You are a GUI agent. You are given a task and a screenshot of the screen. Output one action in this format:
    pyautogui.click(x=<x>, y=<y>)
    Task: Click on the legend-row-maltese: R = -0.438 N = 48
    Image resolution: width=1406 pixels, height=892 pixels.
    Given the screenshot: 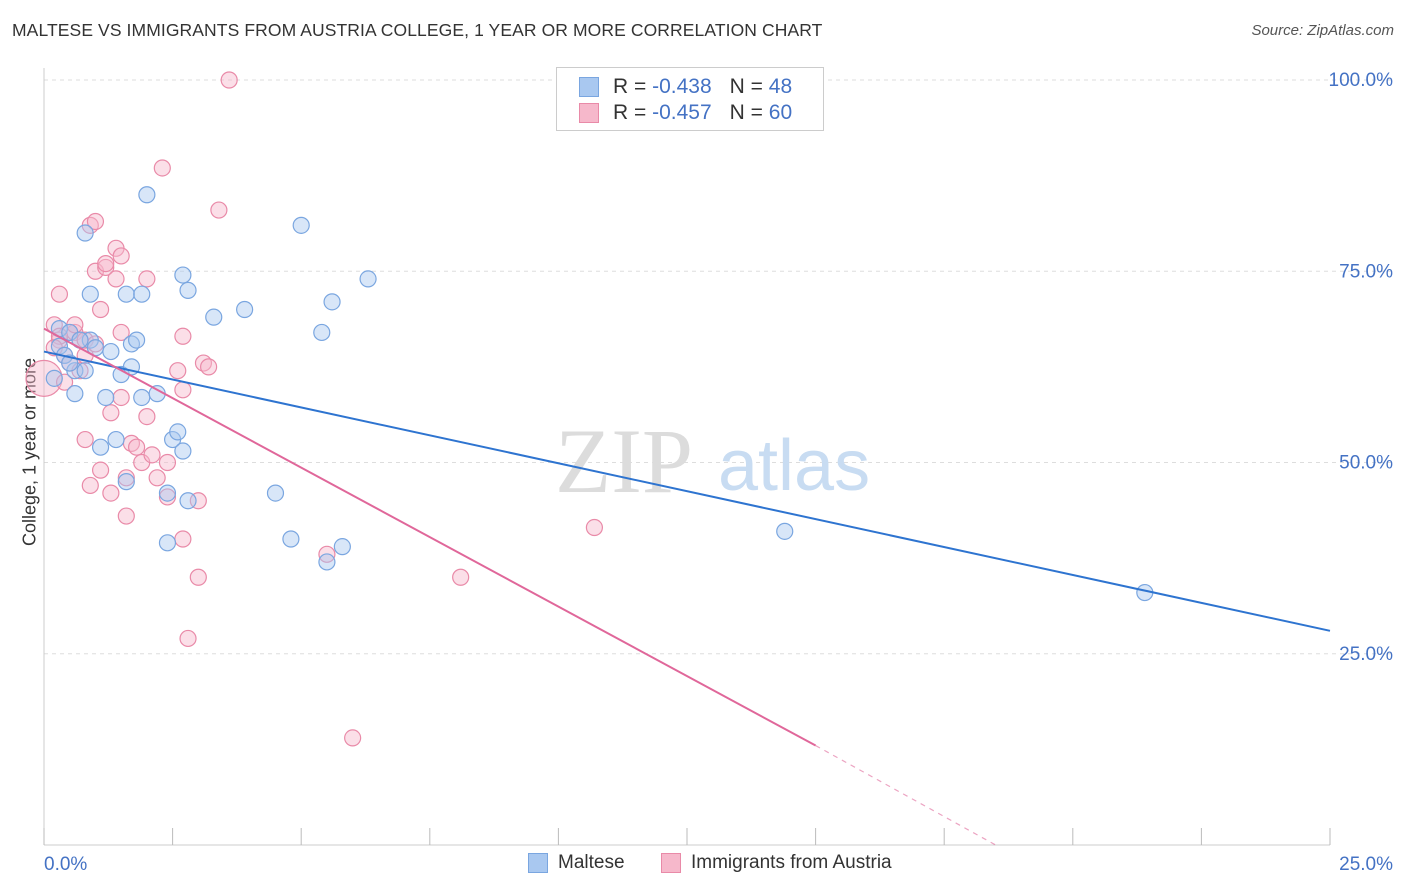 What is the action you would take?
    pyautogui.click(x=685, y=87)
    